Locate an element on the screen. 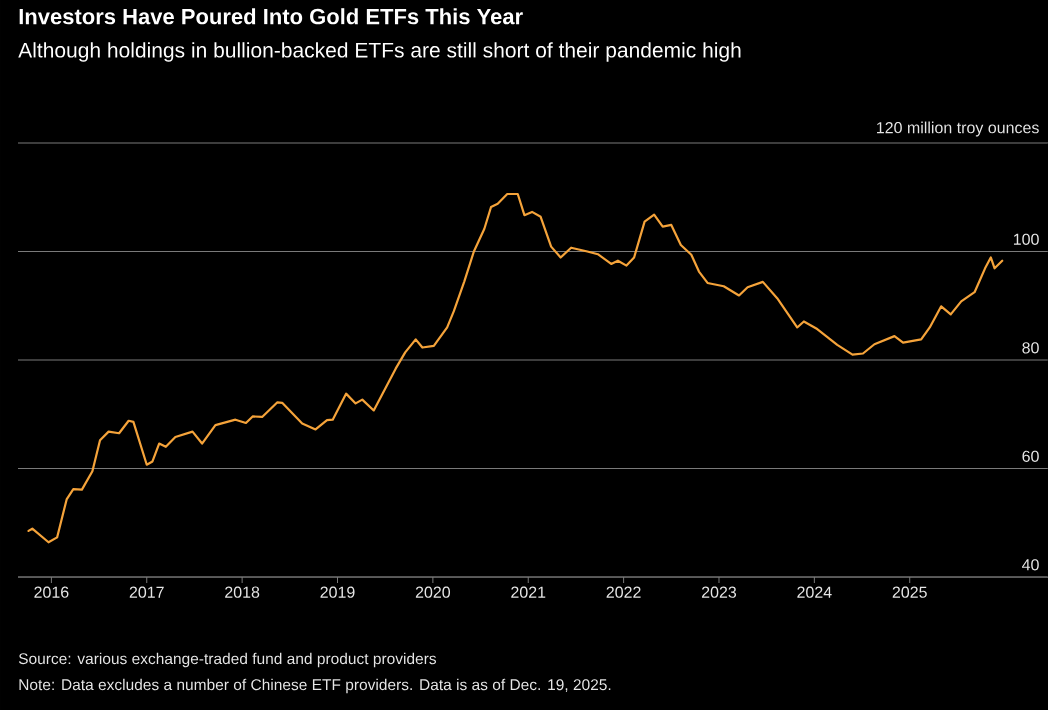 Image resolution: width=1048 pixels, height=710 pixels. y-tick-label: 80 is located at coordinates (1030, 348).